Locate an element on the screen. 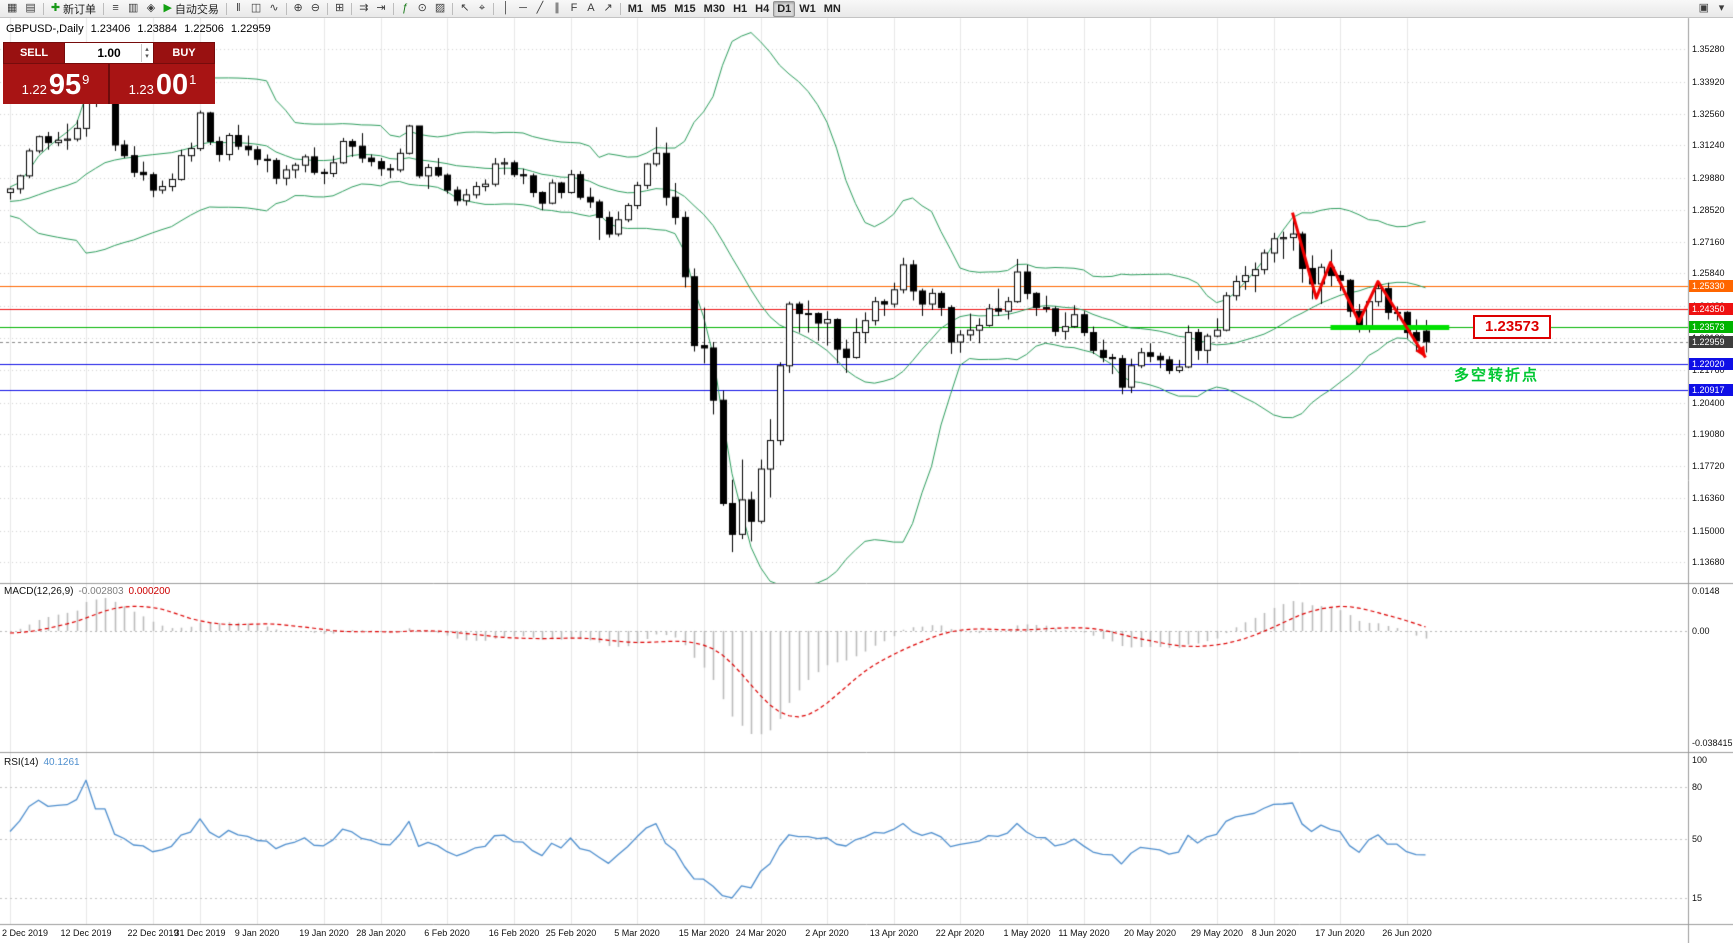 Image resolution: width=1733 pixels, height=943 pixels. bar-chart-mode-icon: ‖ is located at coordinates (238, 8).